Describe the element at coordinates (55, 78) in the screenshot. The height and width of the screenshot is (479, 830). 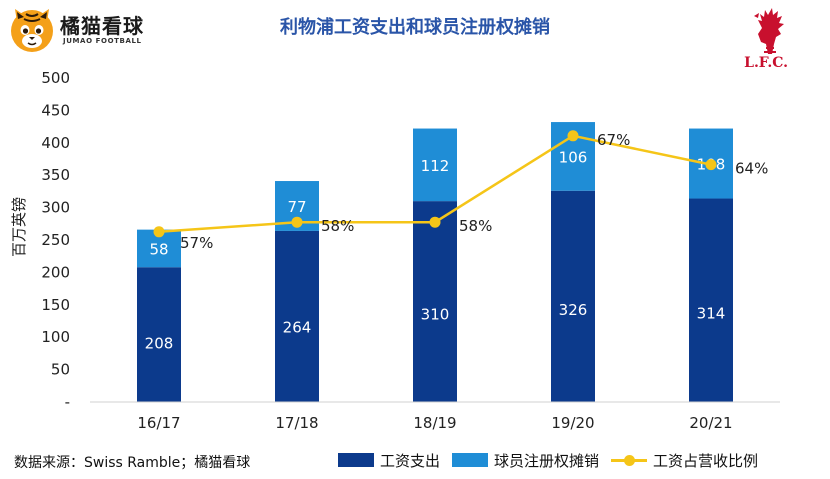
I see `y-tick-label: 500` at that location.